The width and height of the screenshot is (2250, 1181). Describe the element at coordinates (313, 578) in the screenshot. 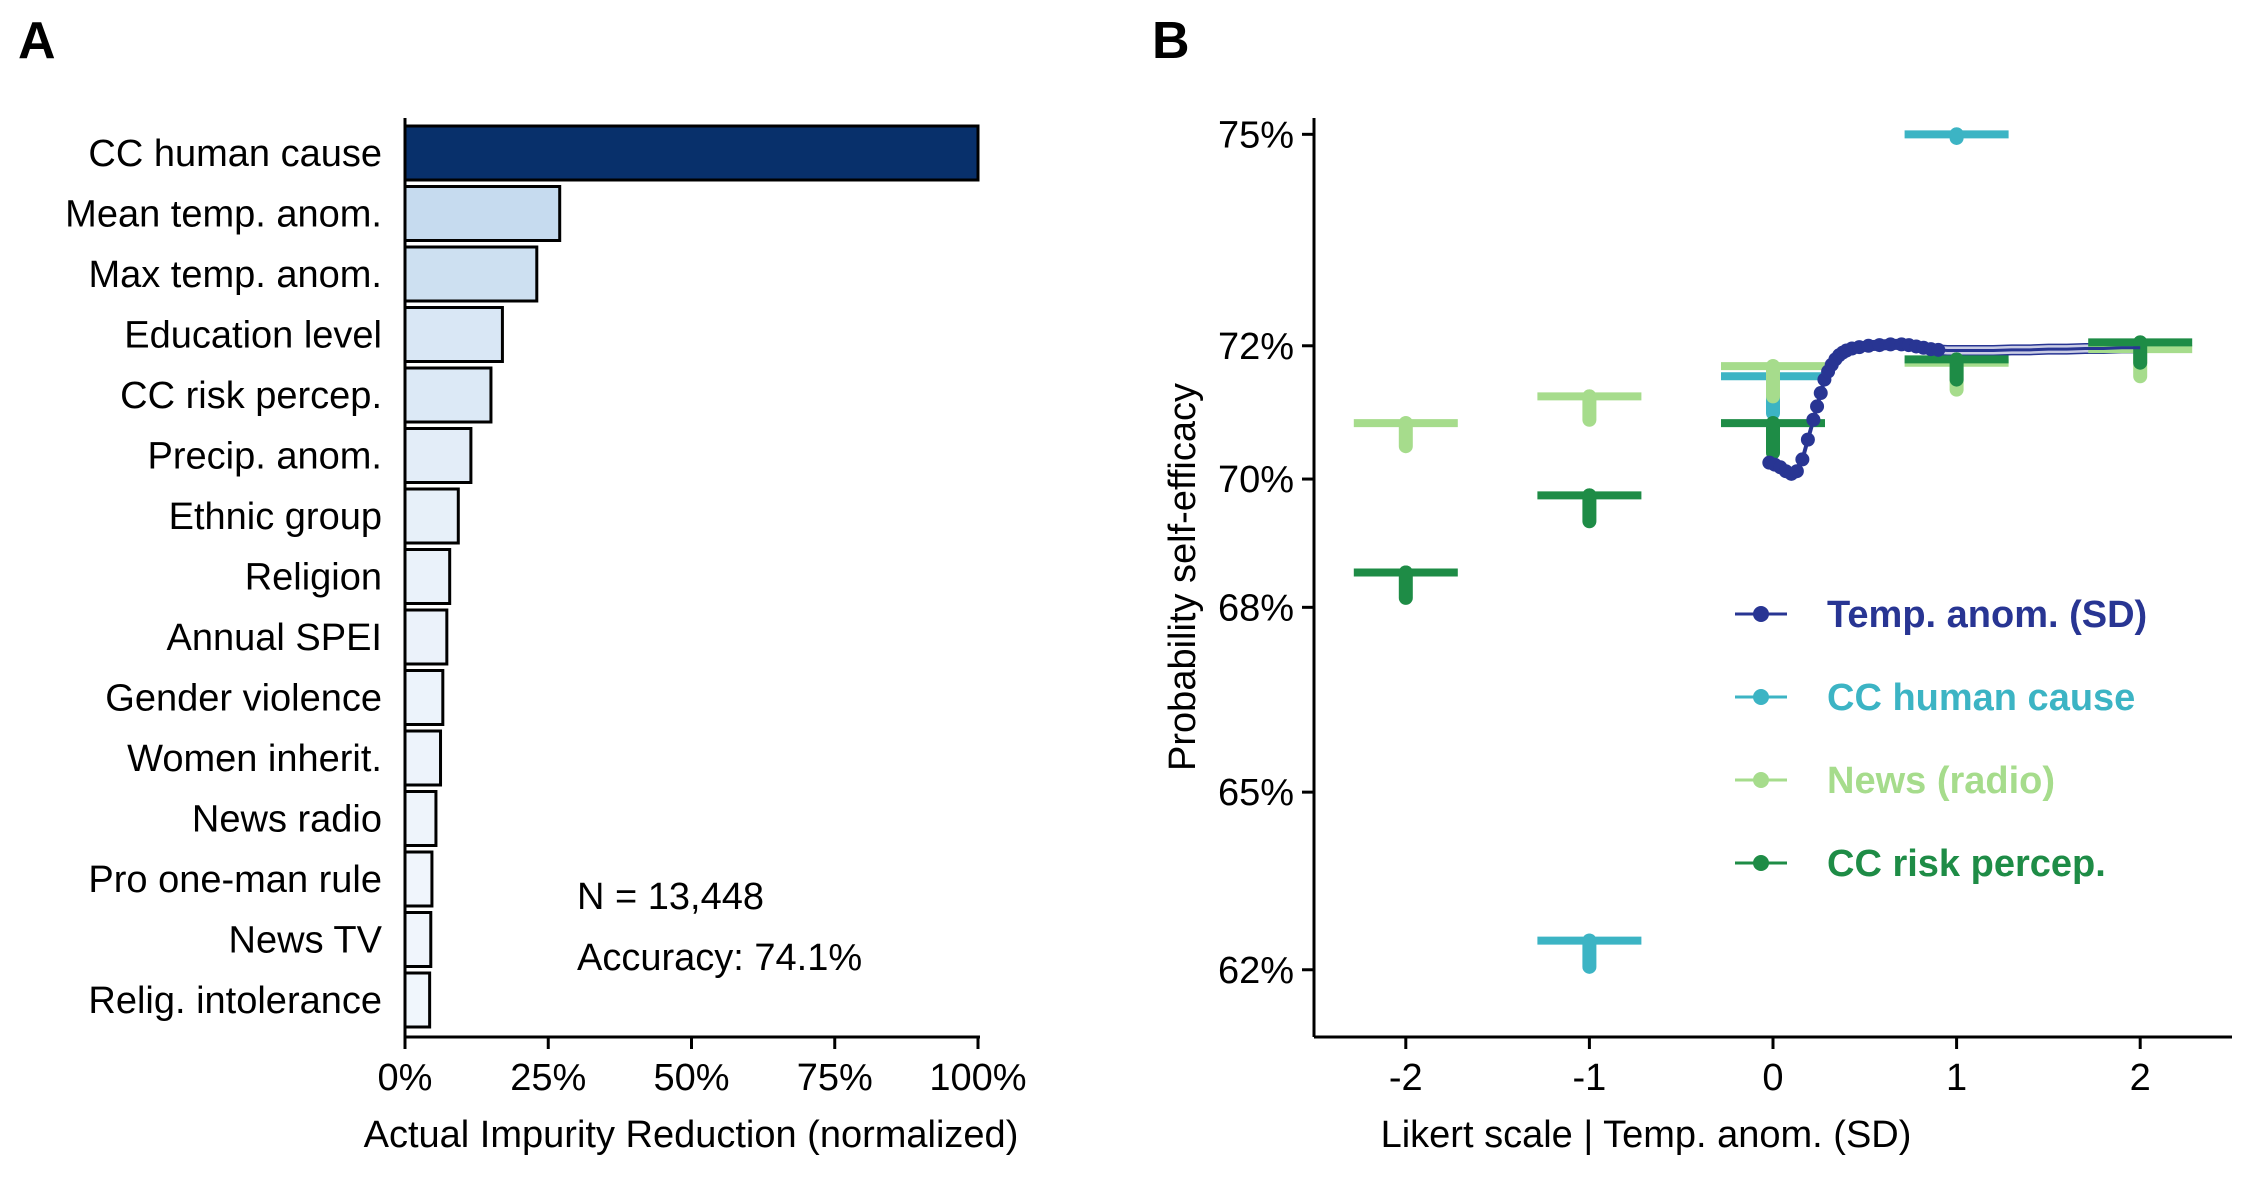

I see `category-label-religion: Religion` at that location.